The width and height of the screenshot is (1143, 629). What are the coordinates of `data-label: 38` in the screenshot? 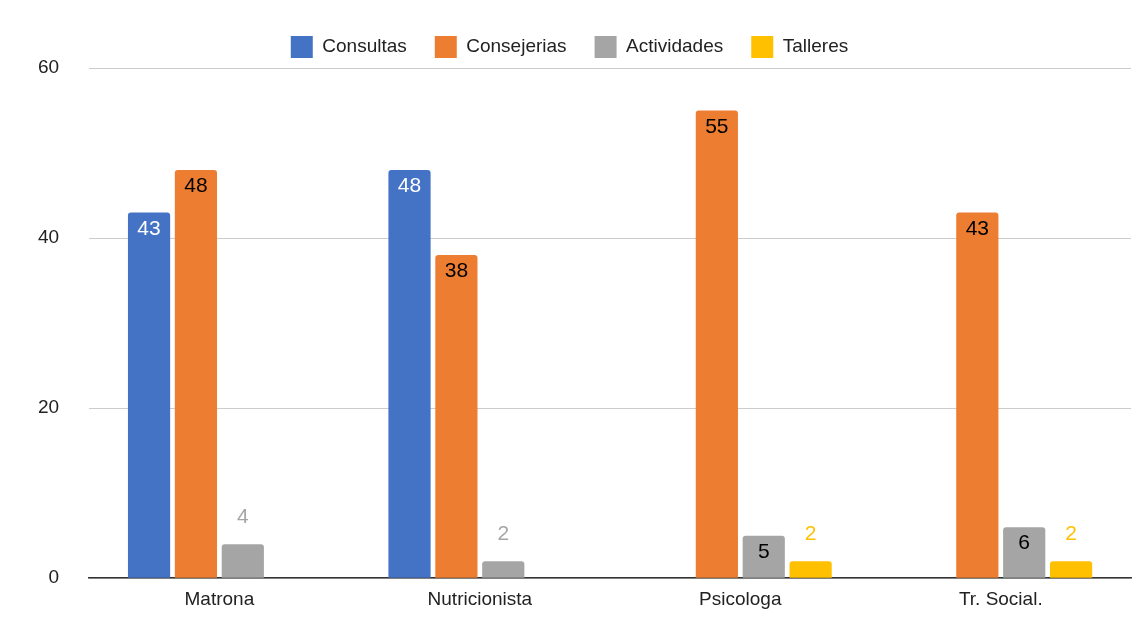 It's located at (456, 270).